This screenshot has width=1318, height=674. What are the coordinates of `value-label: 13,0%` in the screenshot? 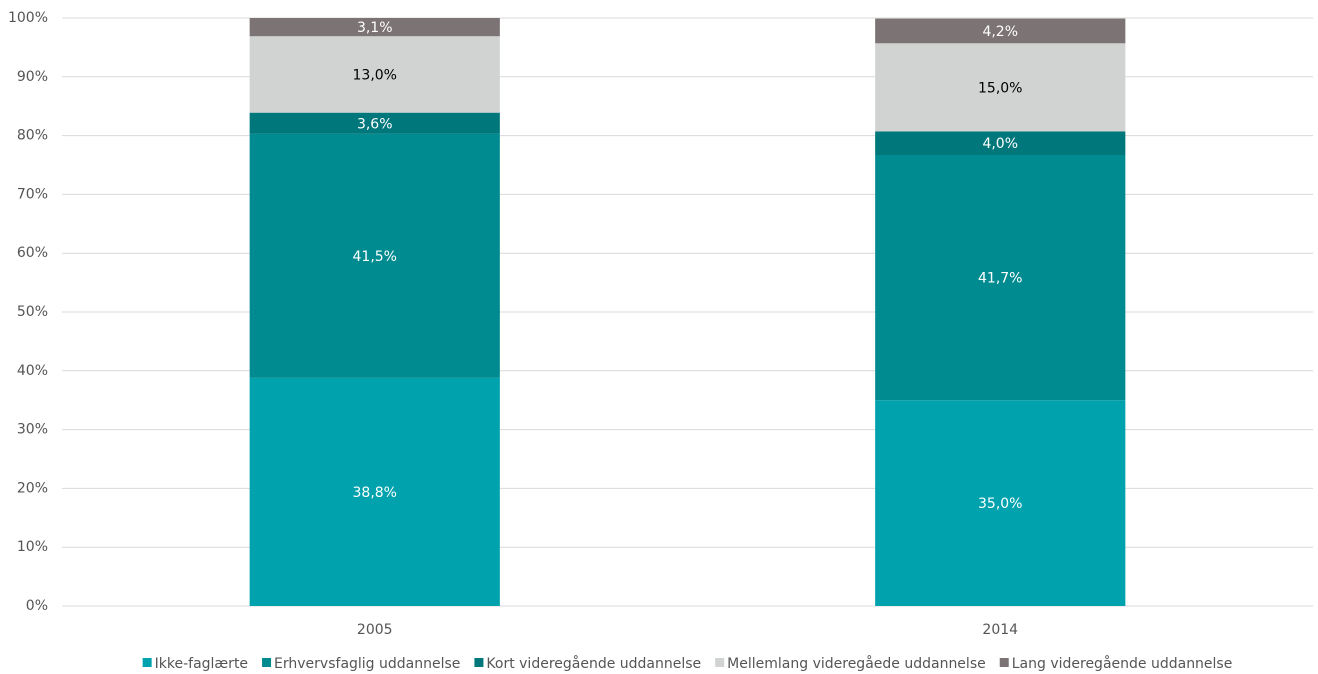 It's located at (375, 75).